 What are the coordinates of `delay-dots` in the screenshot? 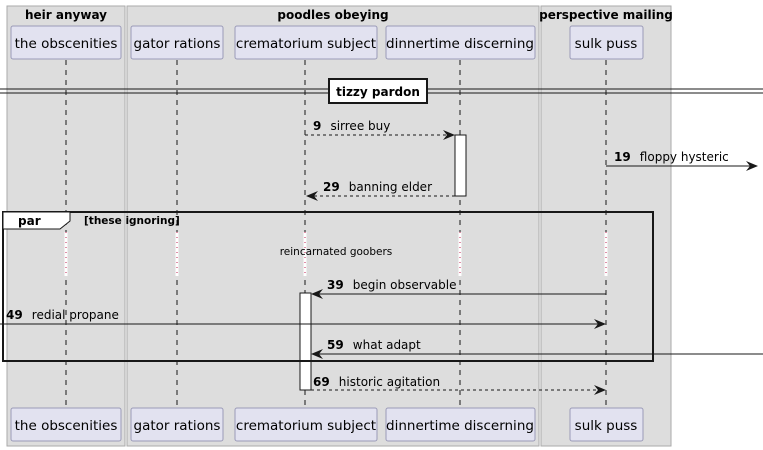 It's located at (336, 254).